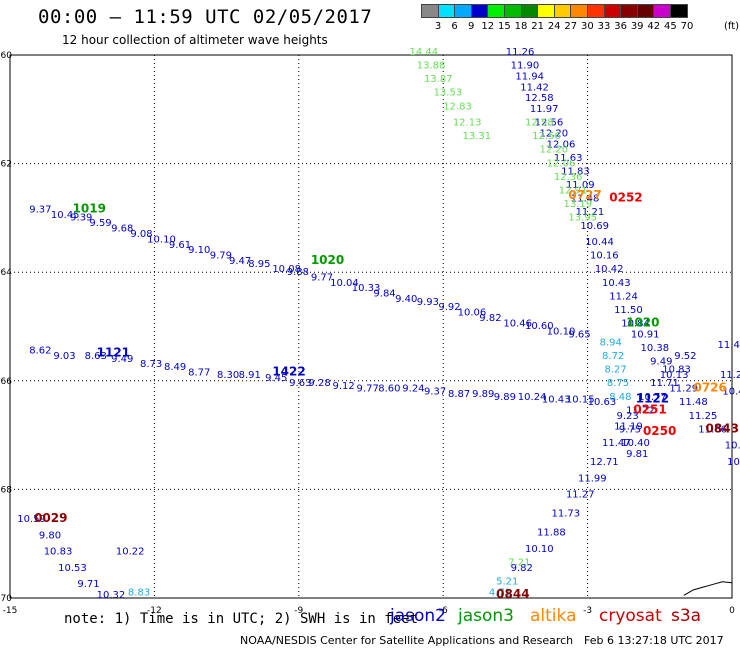 The image size is (740, 650). What do you see at coordinates (438, 26) in the screenshot?
I see `legend-label: 3` at bounding box center [438, 26].